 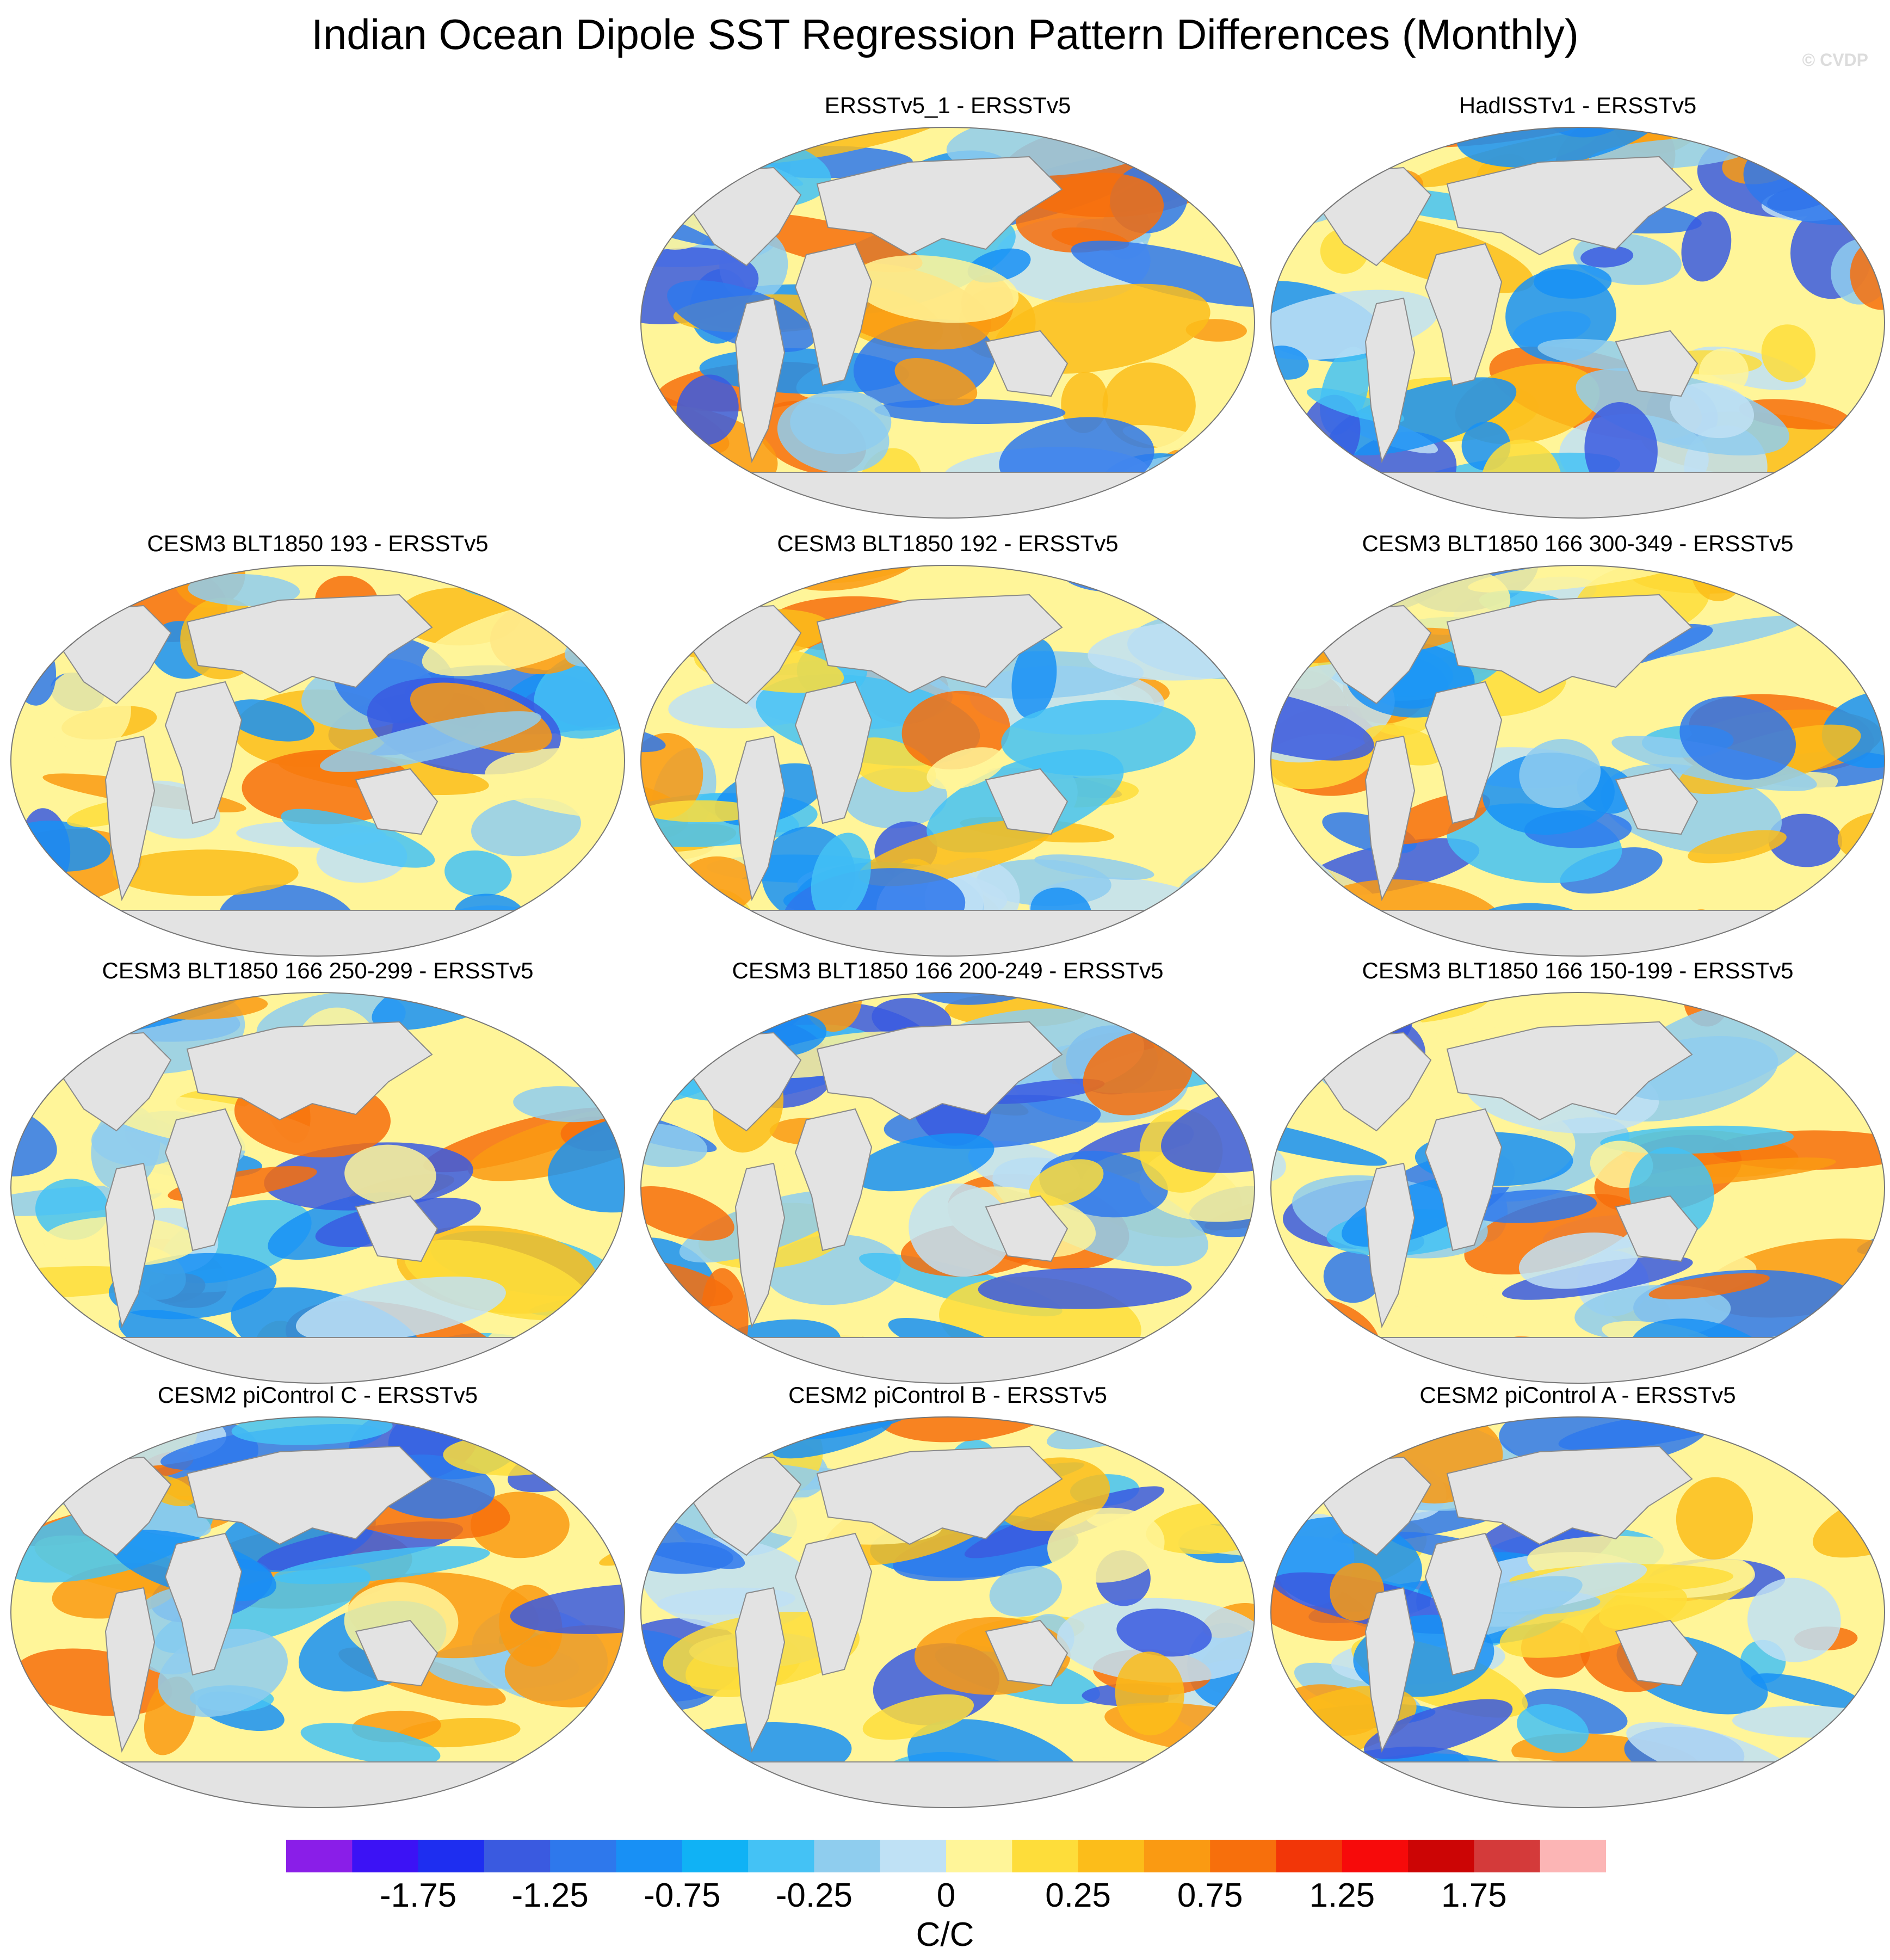 What do you see at coordinates (418, 1895) in the screenshot?
I see `colorbar-tick-label: -1.75` at bounding box center [418, 1895].